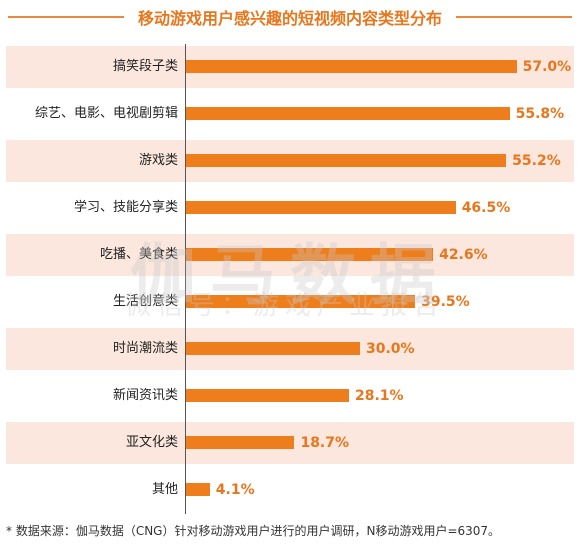  What do you see at coordinates (66, 17) in the screenshot?
I see `title-divider-left` at bounding box center [66, 17].